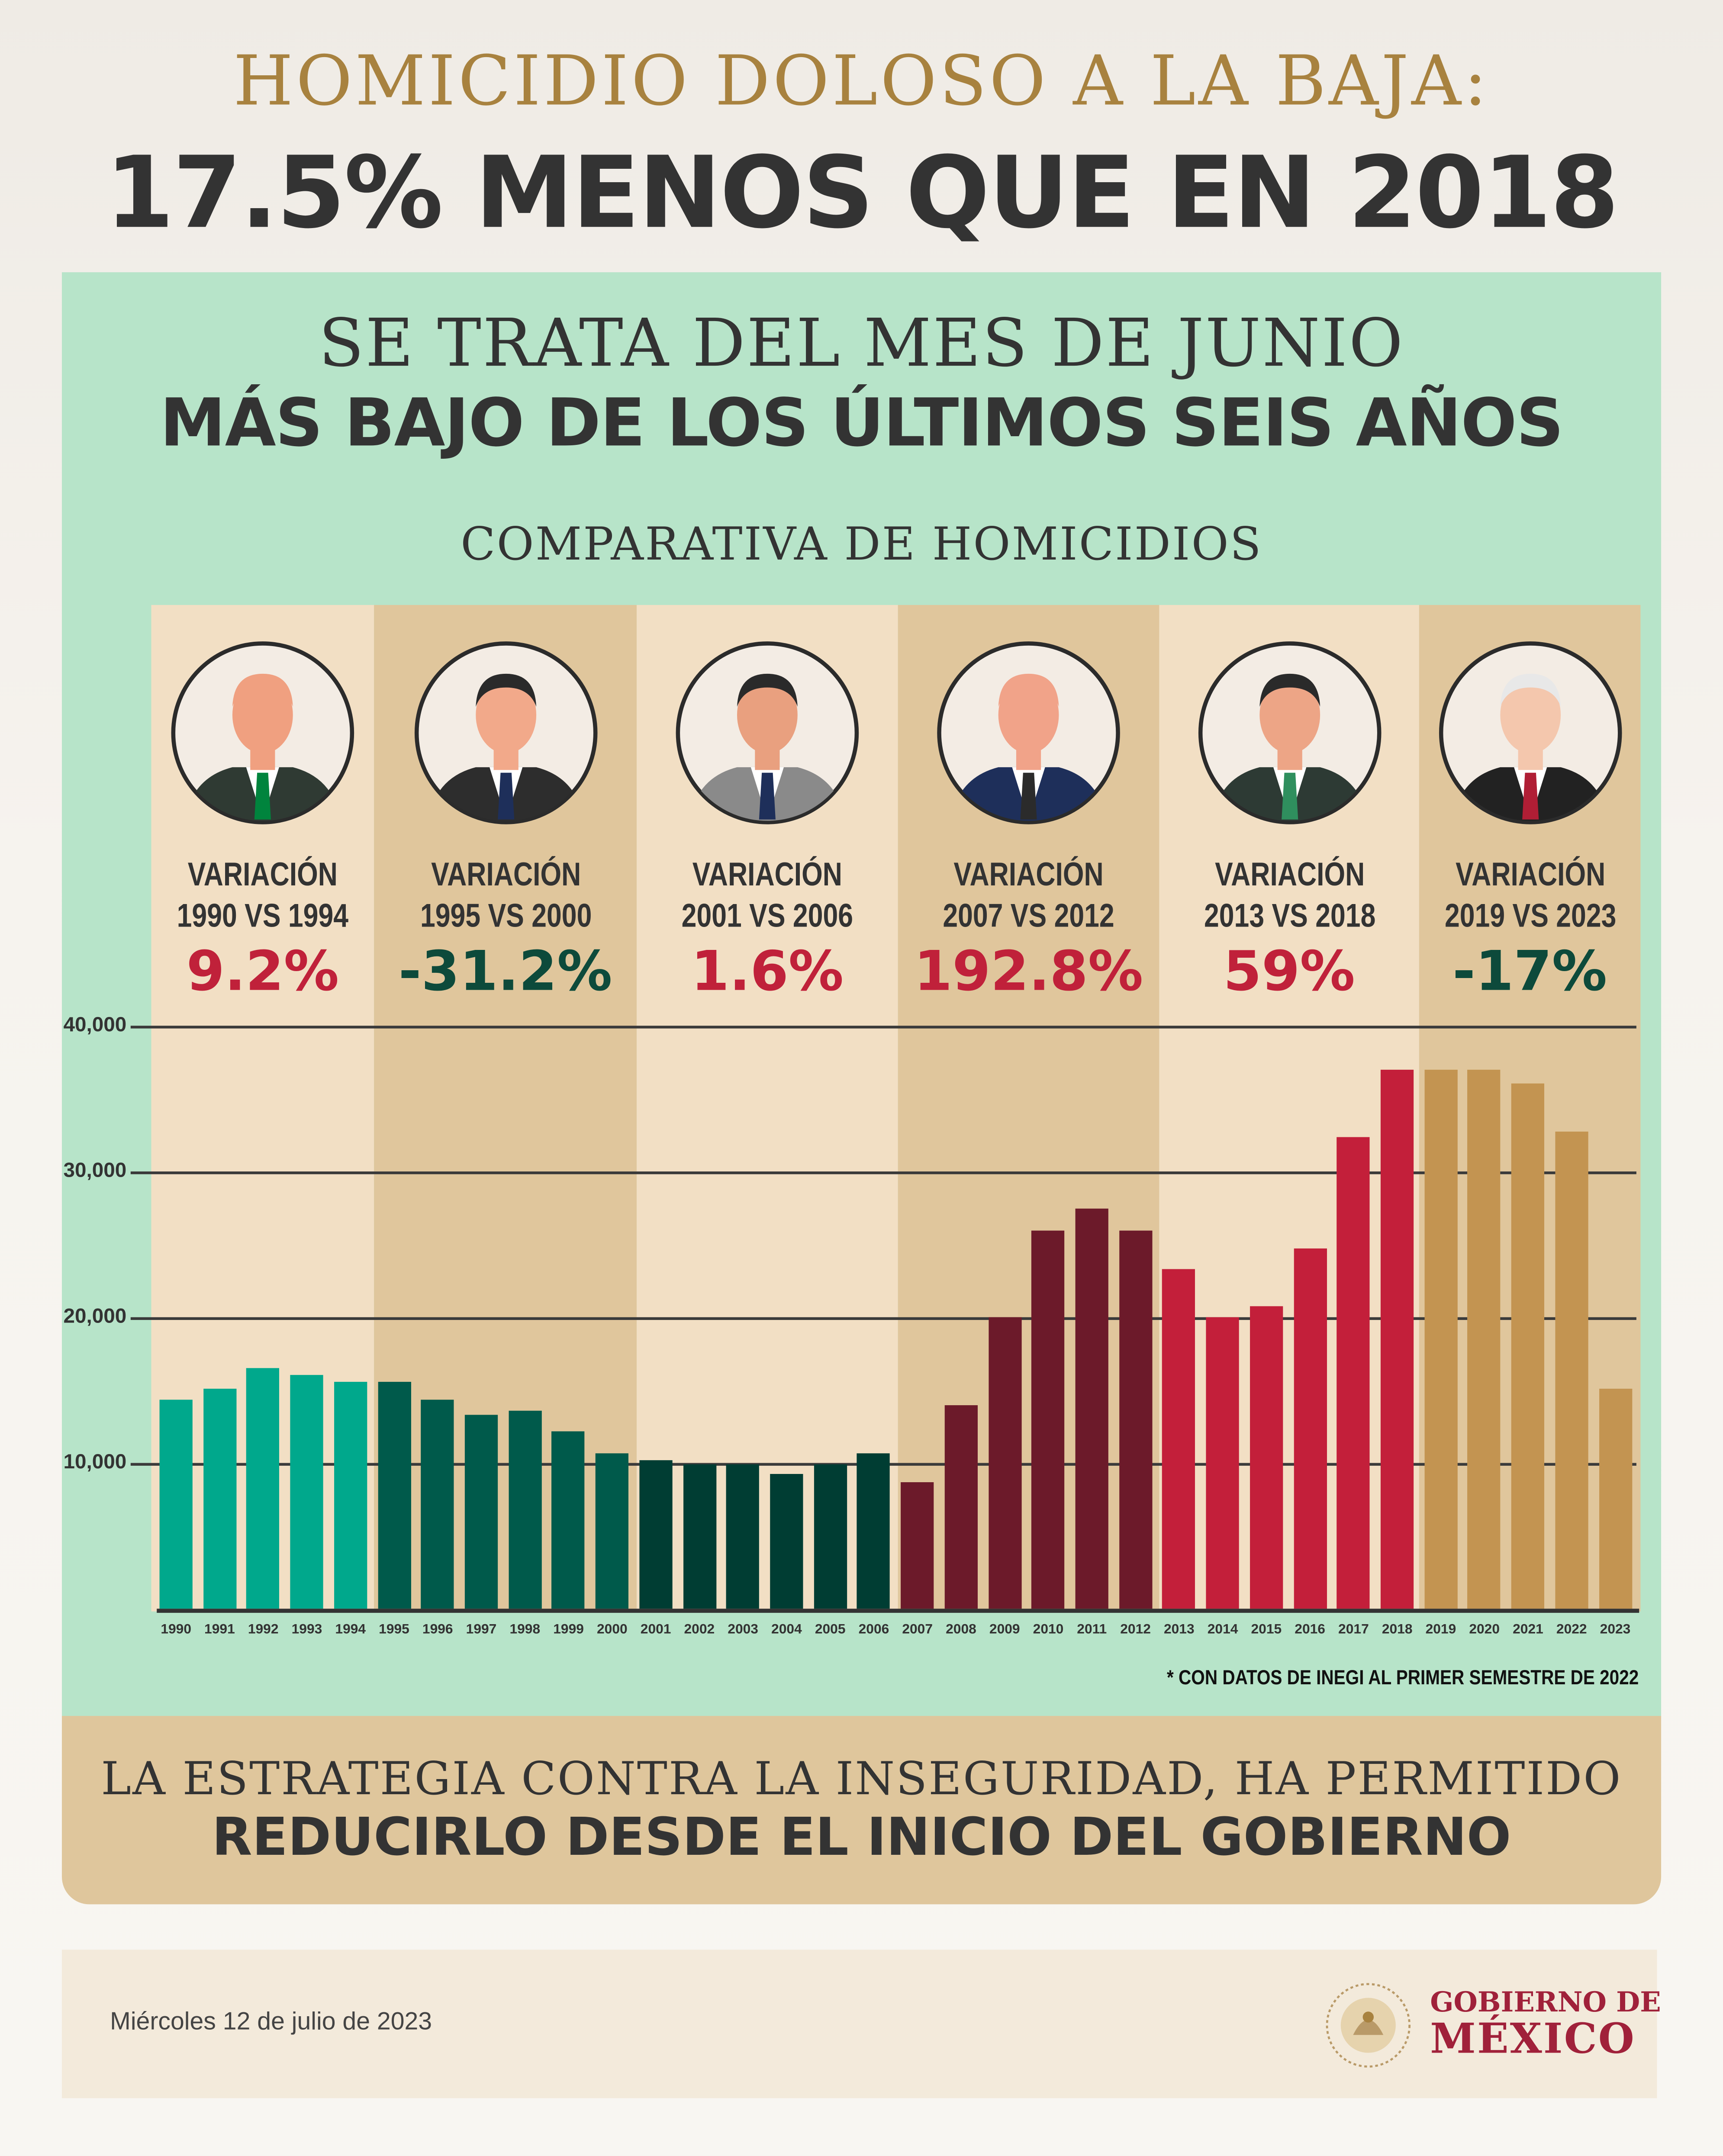 This screenshot has height=2156, width=1723. Describe the element at coordinates (568, 1520) in the screenshot. I see `bar-1999` at that location.